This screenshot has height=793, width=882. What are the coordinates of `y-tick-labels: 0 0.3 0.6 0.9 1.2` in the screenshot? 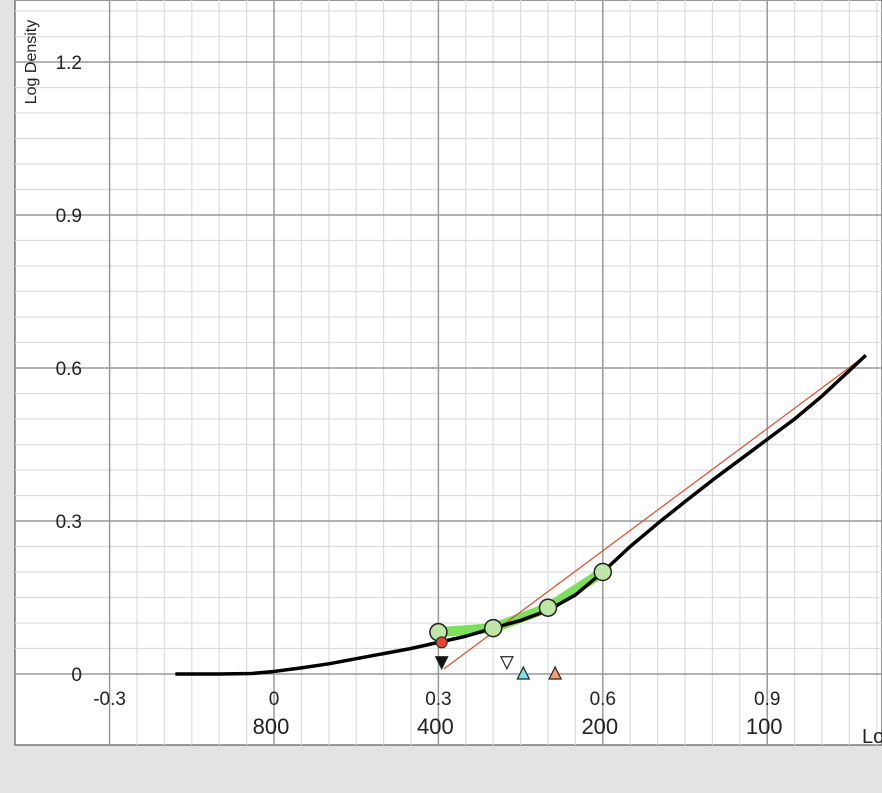 It's located at (69, 369).